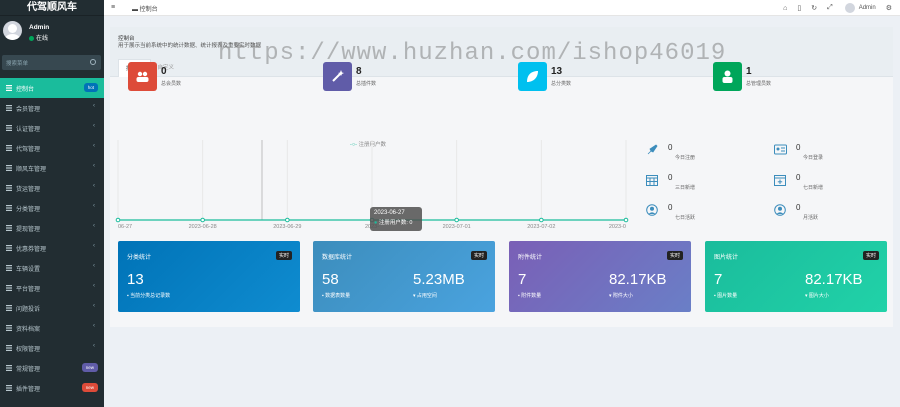  What do you see at coordinates (28, 110) in the screenshot?
I see `sidebar-item-label: 会员管理` at bounding box center [28, 110].